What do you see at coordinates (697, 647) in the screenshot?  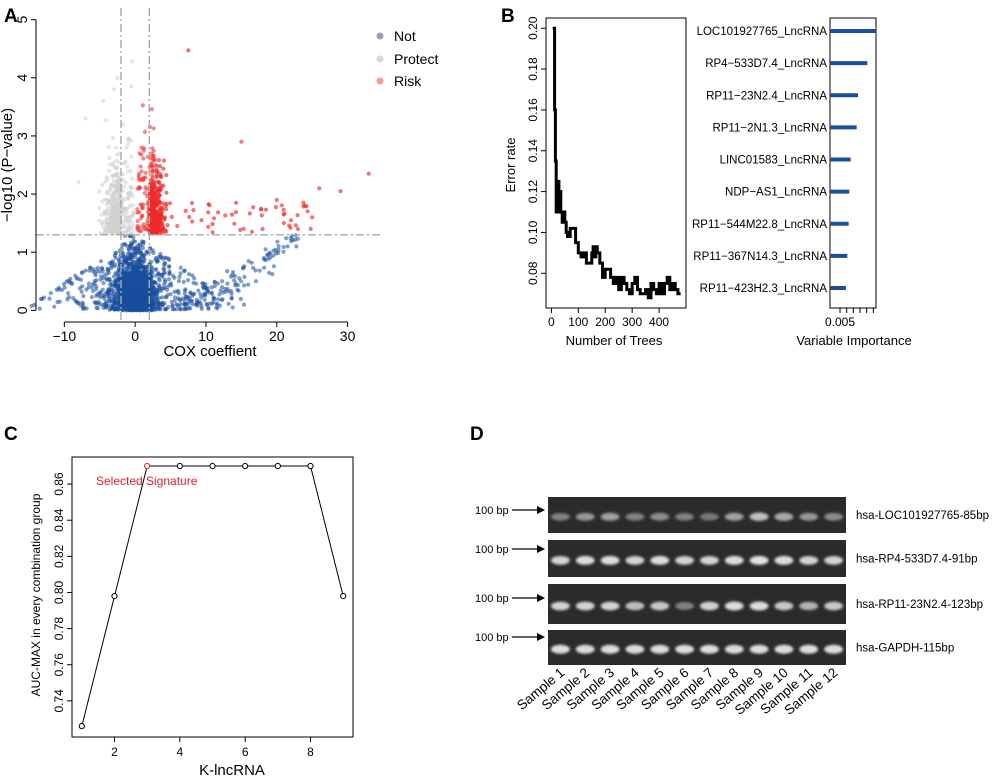 I see `gel-strip` at bounding box center [697, 647].